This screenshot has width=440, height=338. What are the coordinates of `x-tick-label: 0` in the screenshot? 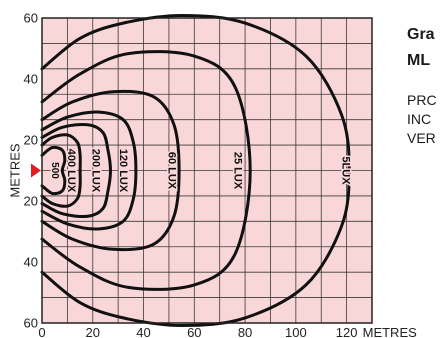 It's located at (41, 331).